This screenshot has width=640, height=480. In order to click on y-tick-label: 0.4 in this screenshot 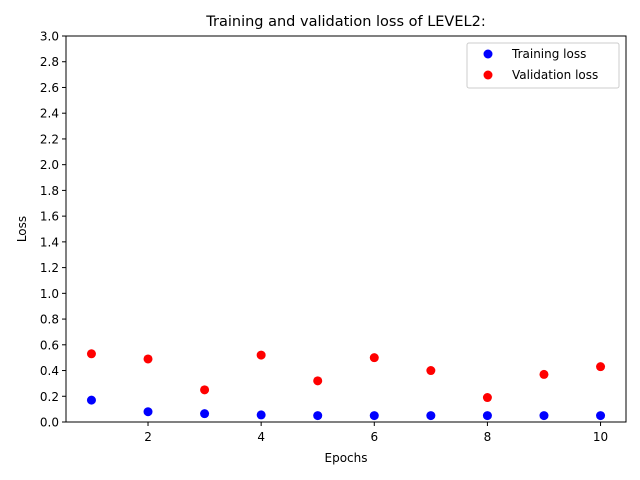, I will do `click(49, 371)`.